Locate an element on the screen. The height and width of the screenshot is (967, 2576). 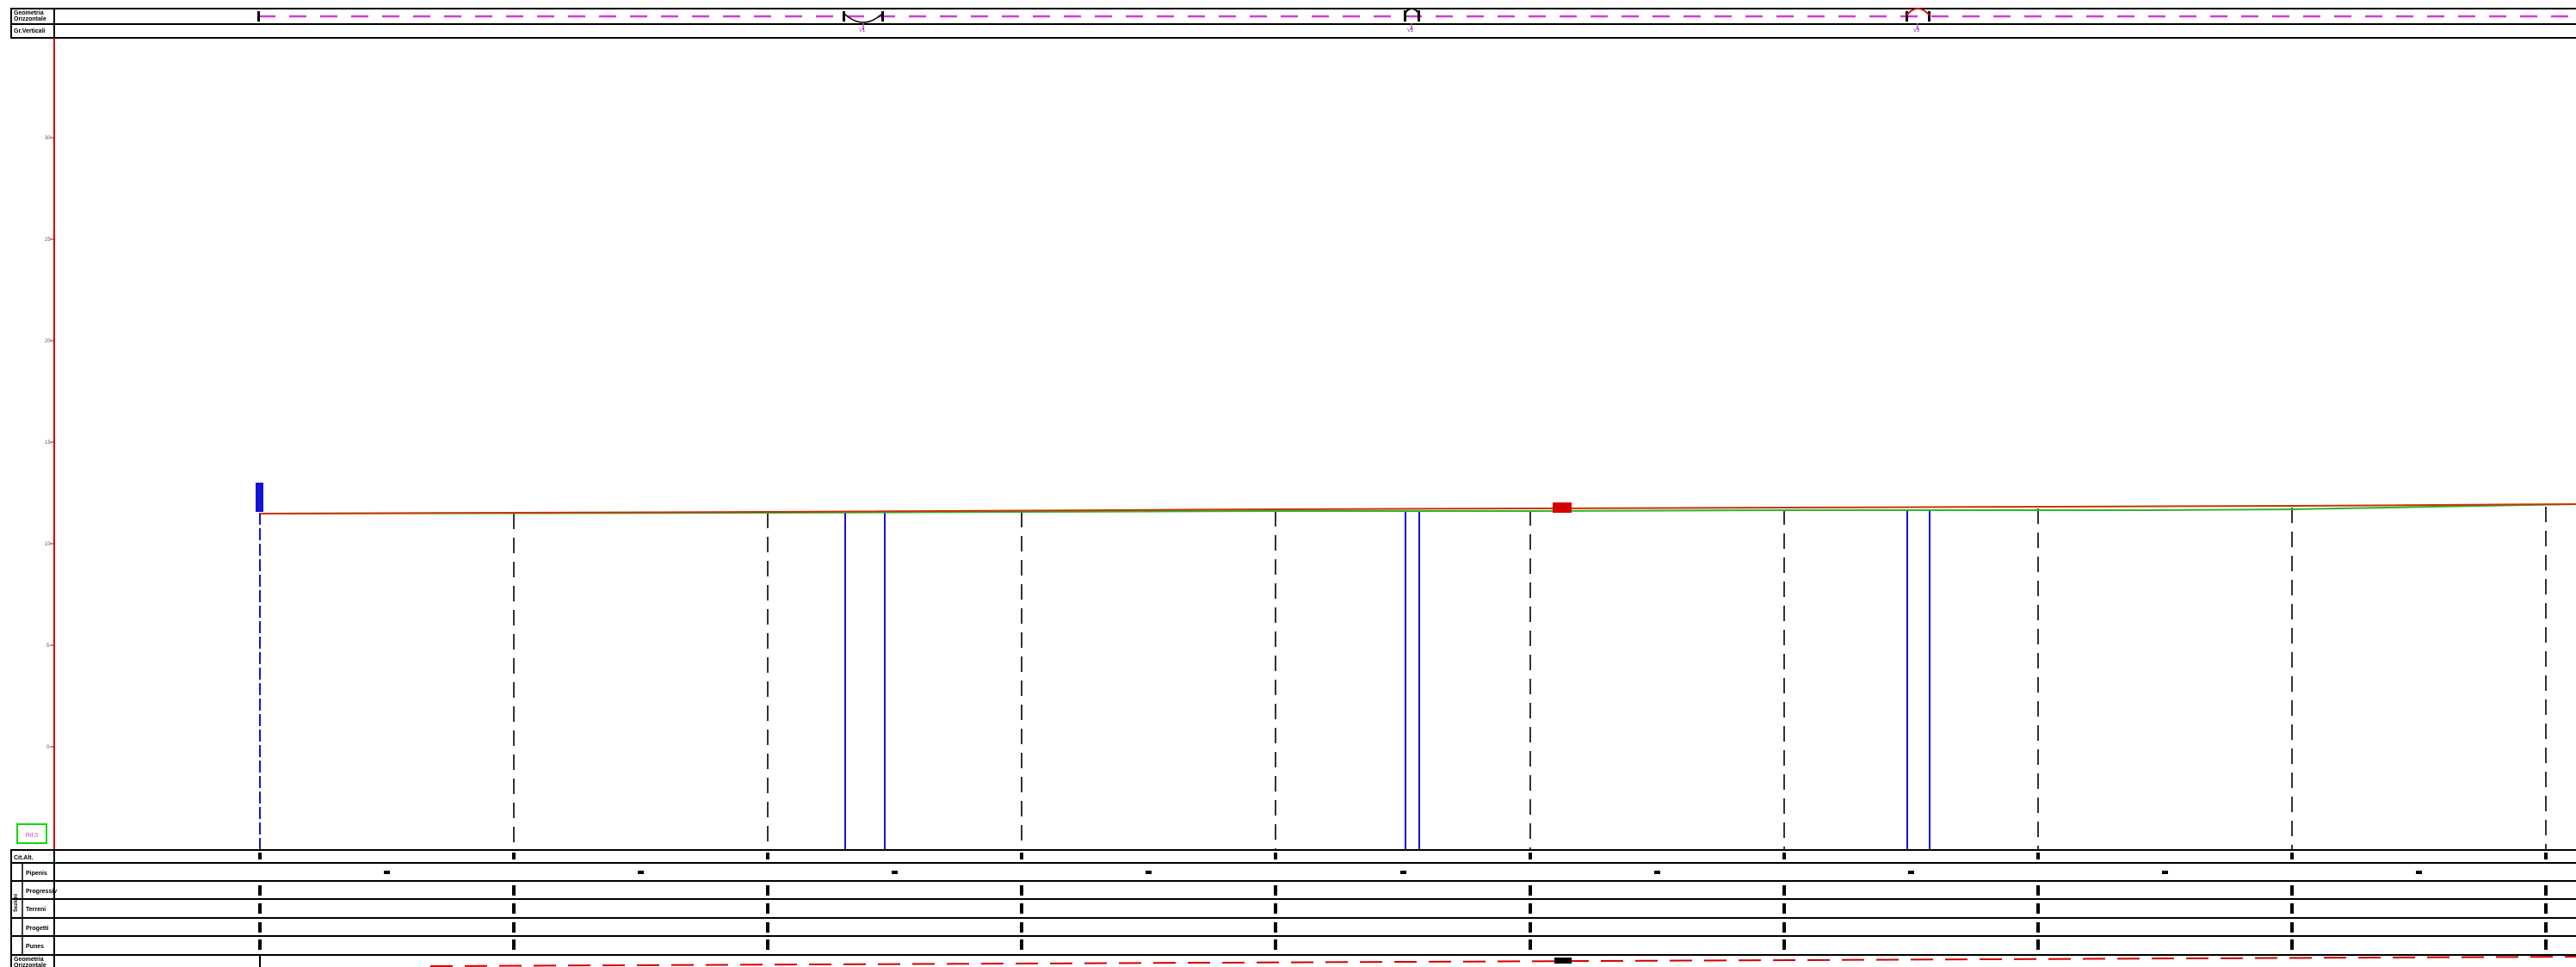
row-label-cit-alt: Cit.Alt. is located at coordinates (24, 858).